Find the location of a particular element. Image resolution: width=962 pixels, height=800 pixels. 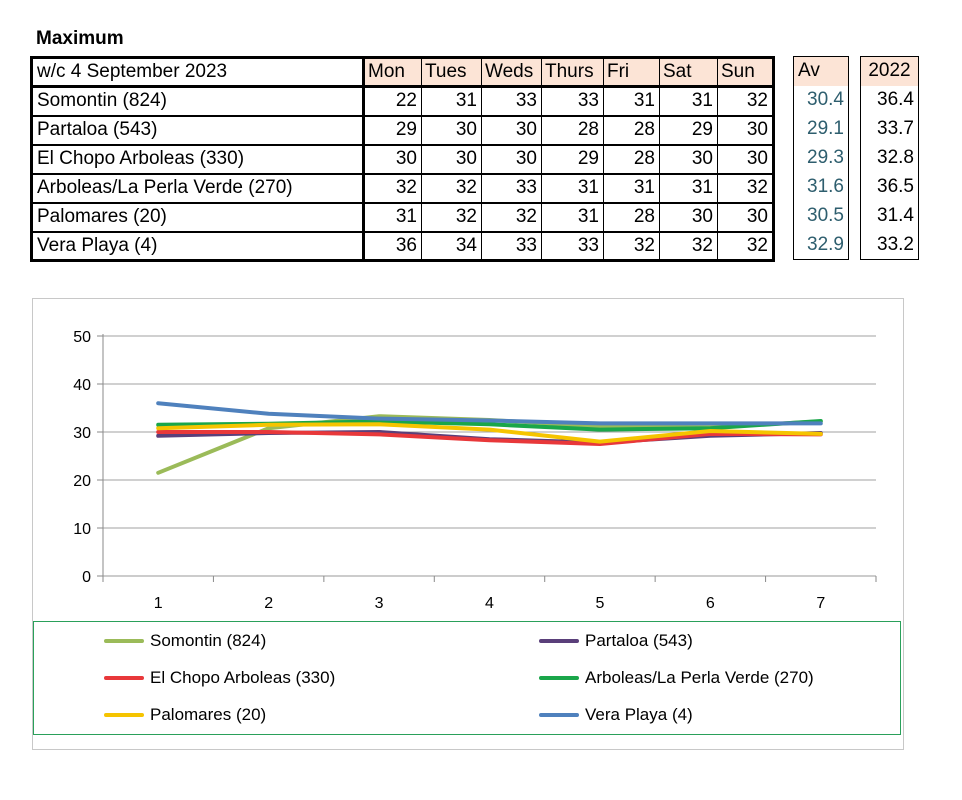

legend-label: Somontin (824) is located at coordinates (208, 640).